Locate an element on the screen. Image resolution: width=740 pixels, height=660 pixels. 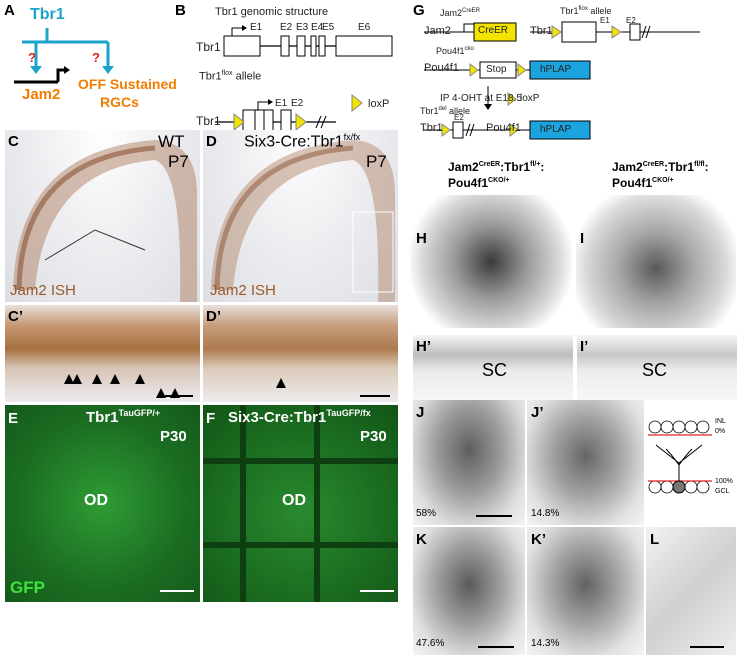
percentage-j-prime: 14.8% is located at coordinates (545, 513).